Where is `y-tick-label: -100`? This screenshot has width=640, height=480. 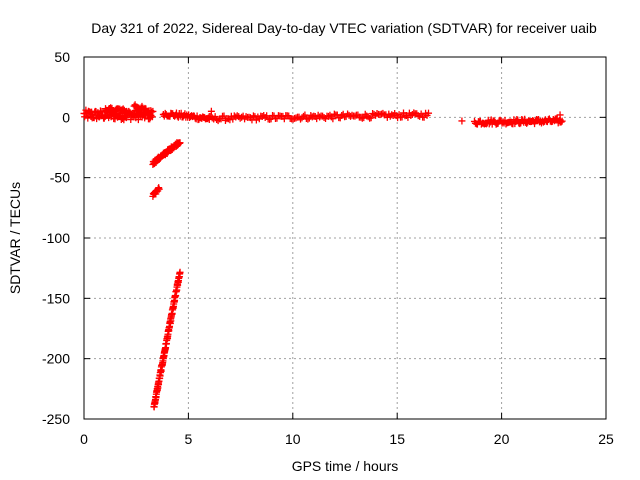
y-tick-label: -100 is located at coordinates (56, 238).